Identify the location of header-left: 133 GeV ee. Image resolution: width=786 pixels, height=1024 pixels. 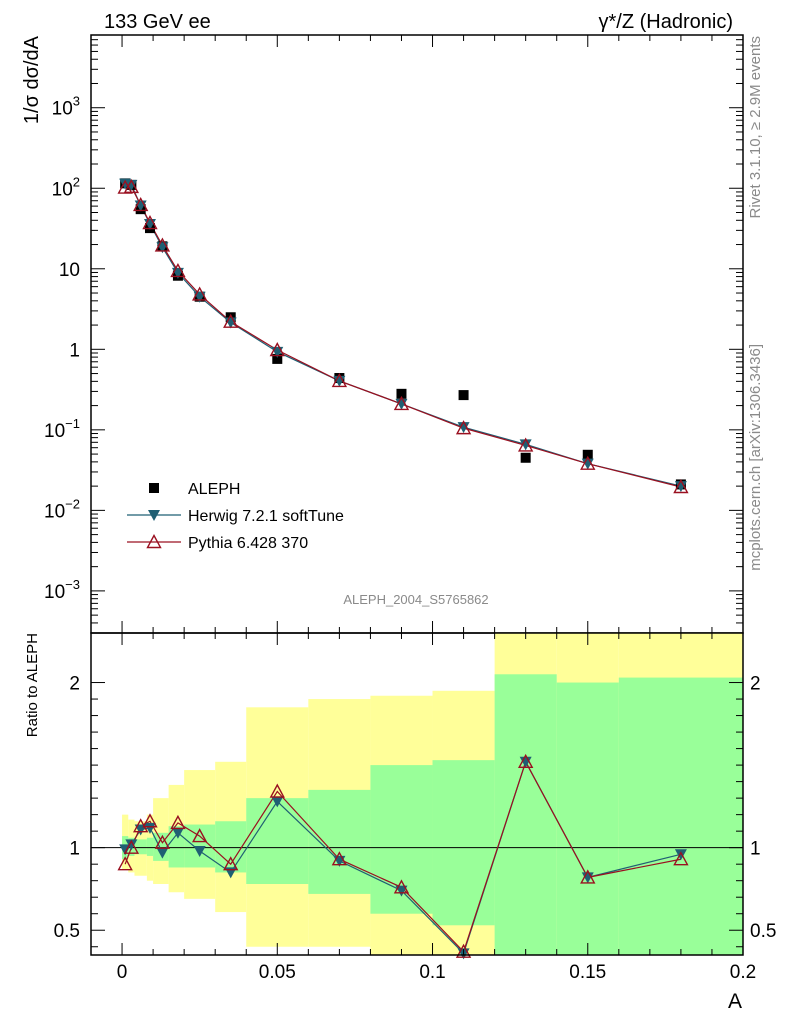
(157, 22).